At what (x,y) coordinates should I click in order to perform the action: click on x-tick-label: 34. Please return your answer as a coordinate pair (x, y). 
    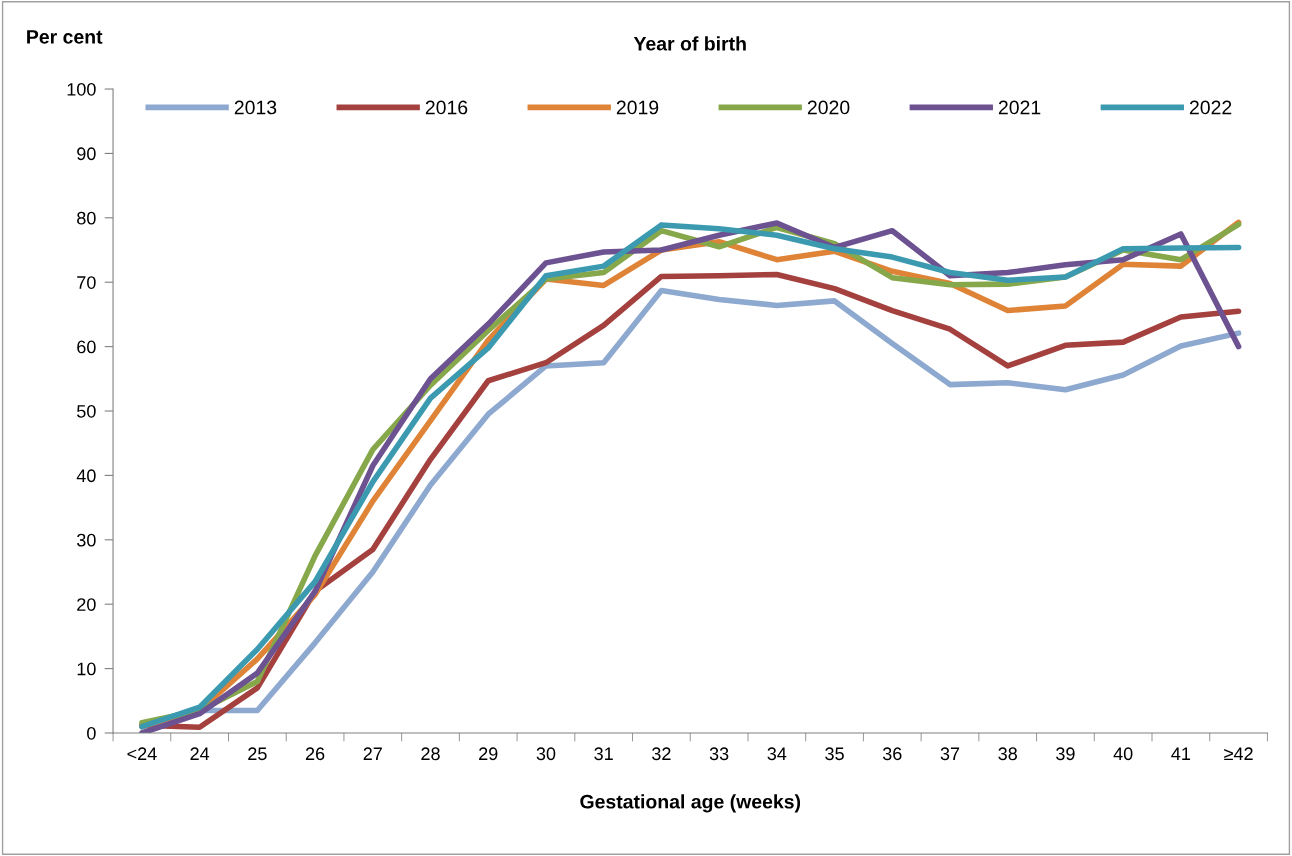
    Looking at the image, I should click on (777, 754).